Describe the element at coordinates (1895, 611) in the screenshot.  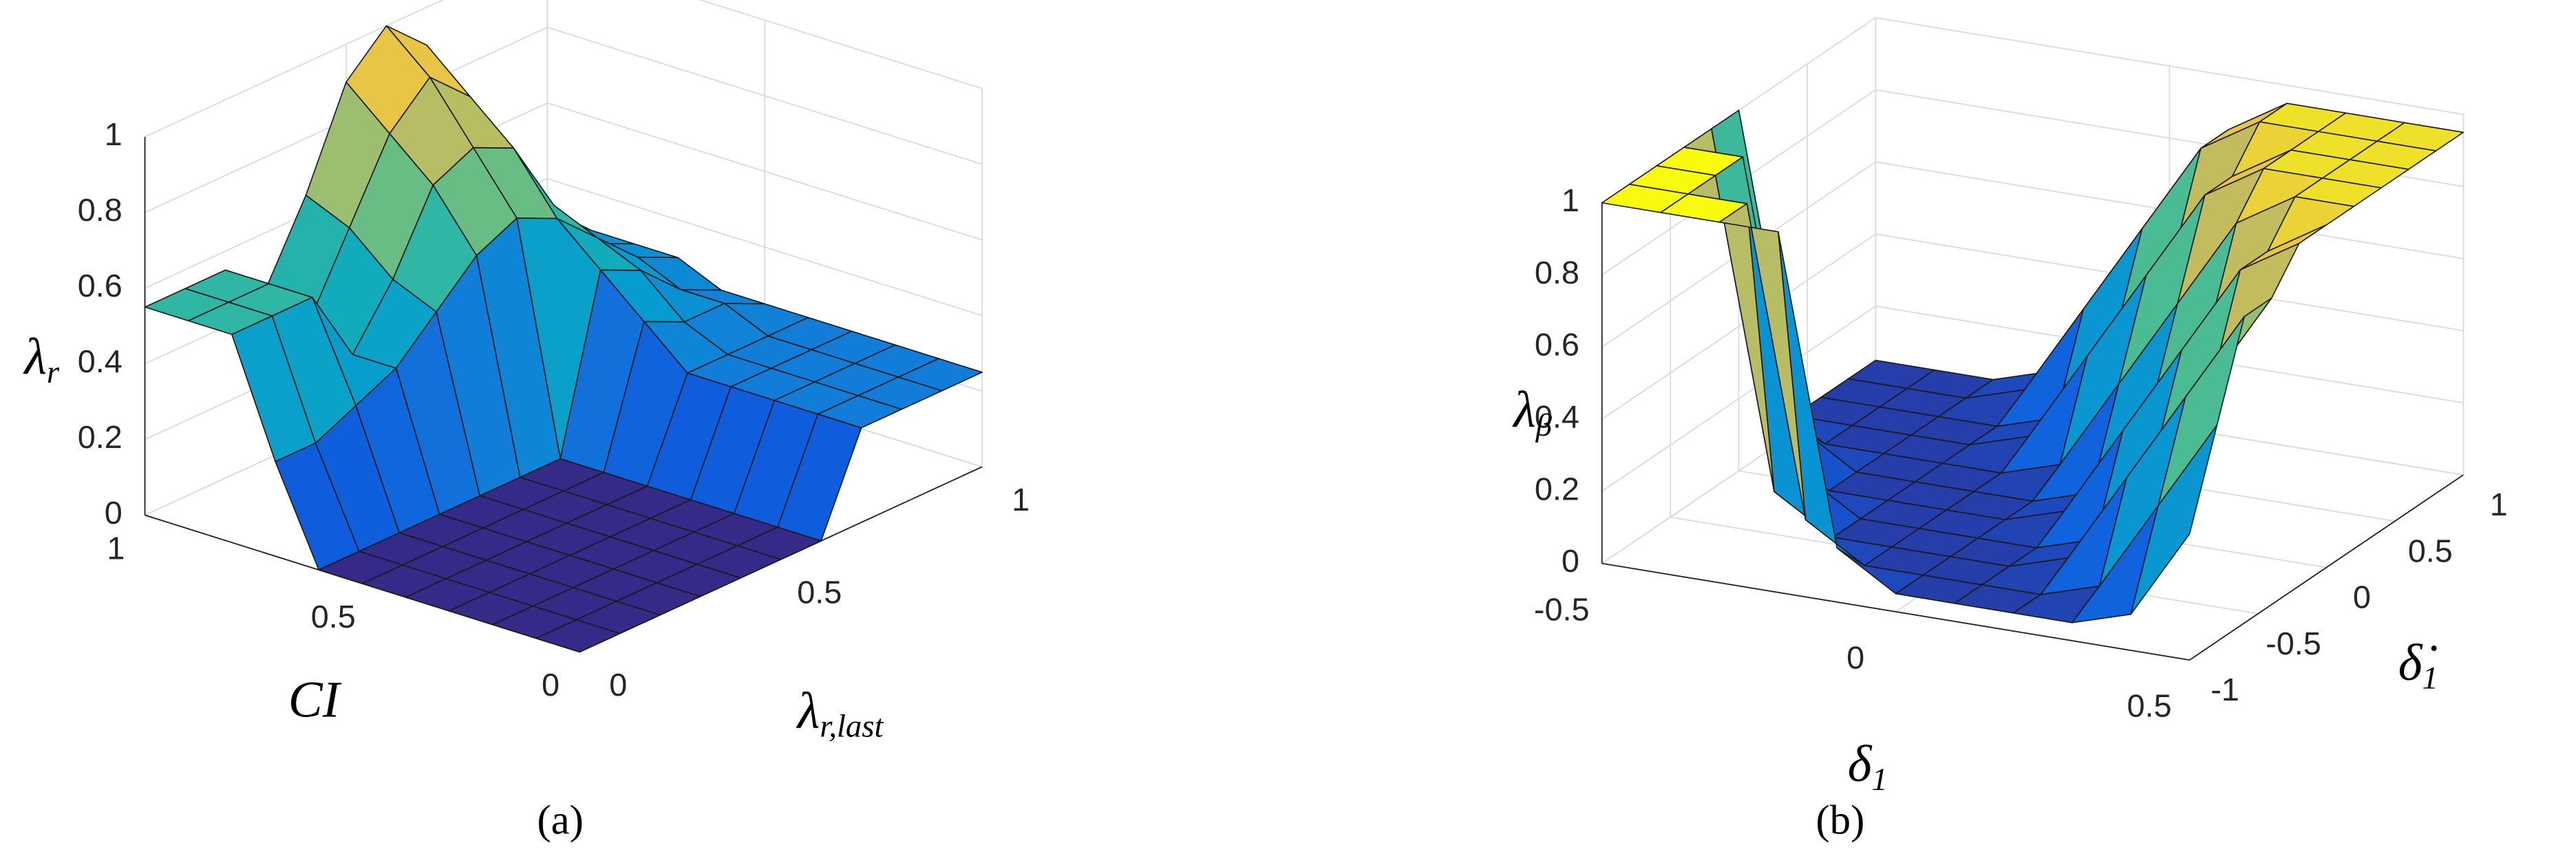
I see `x-axis-line` at that location.